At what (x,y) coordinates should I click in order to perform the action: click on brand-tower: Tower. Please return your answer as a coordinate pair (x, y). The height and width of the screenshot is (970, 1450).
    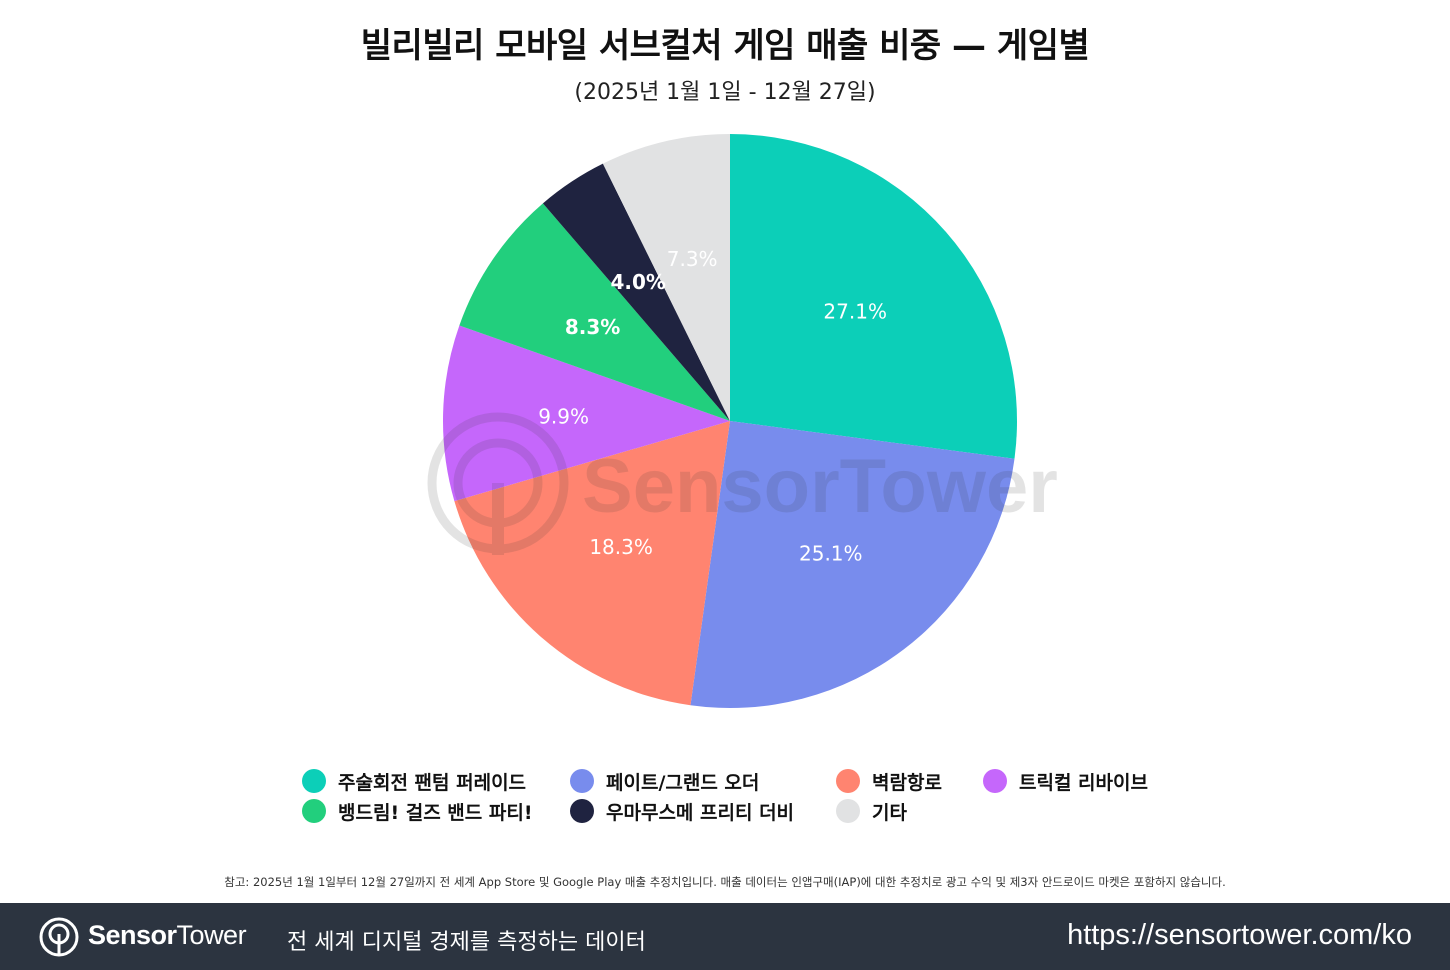
    Looking at the image, I should click on (211, 935).